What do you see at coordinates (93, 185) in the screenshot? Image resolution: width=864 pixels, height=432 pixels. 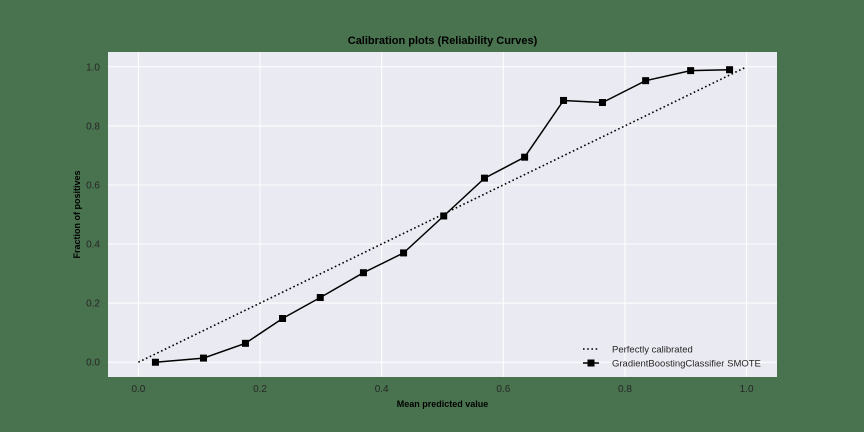 I see `y-tick-label: 0.6` at bounding box center [93, 185].